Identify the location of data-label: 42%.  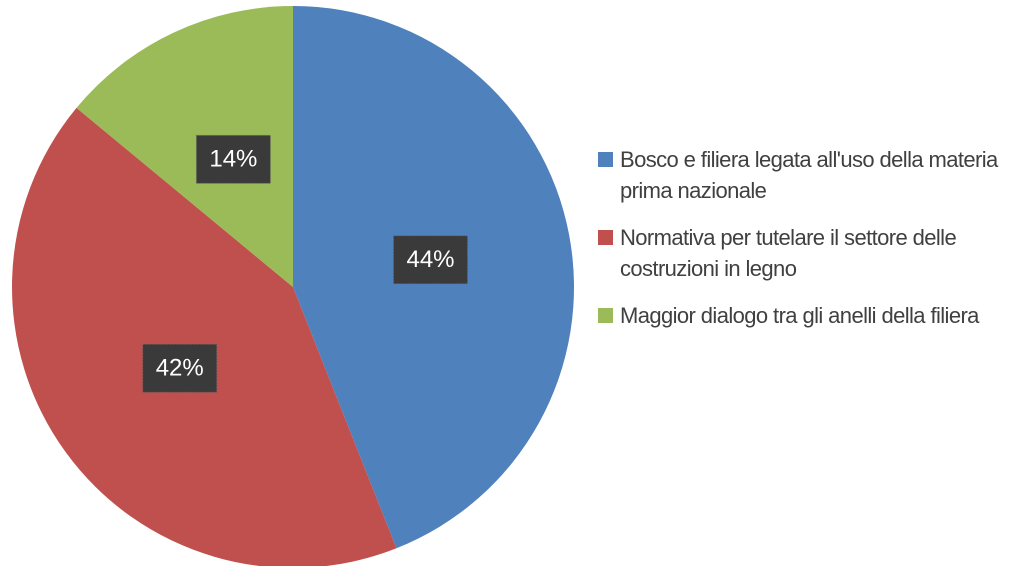
(180, 368).